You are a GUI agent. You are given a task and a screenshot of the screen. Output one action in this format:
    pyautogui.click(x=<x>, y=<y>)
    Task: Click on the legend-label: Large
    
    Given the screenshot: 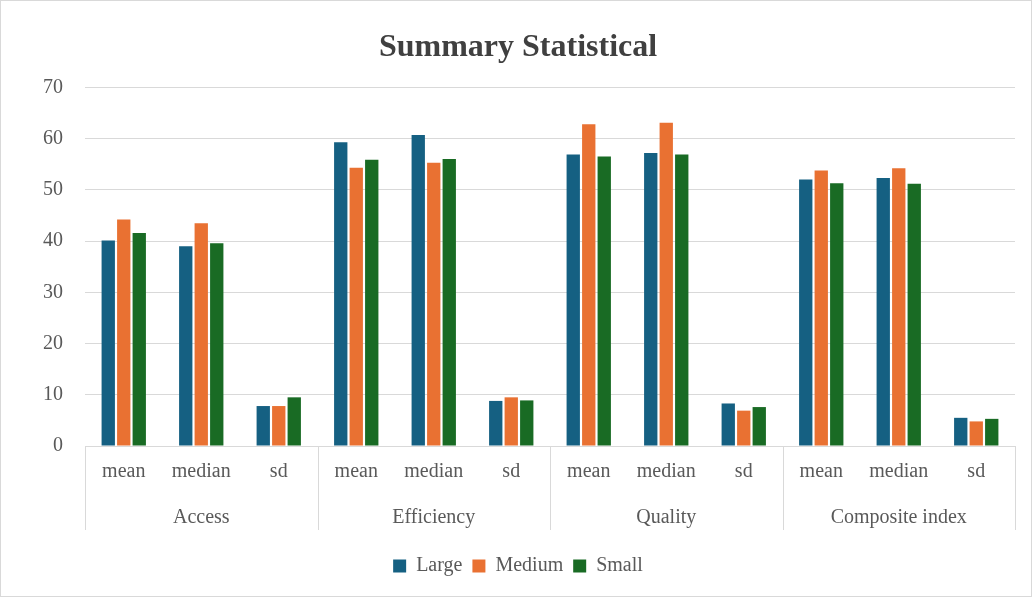 What is the action you would take?
    pyautogui.click(x=439, y=565)
    